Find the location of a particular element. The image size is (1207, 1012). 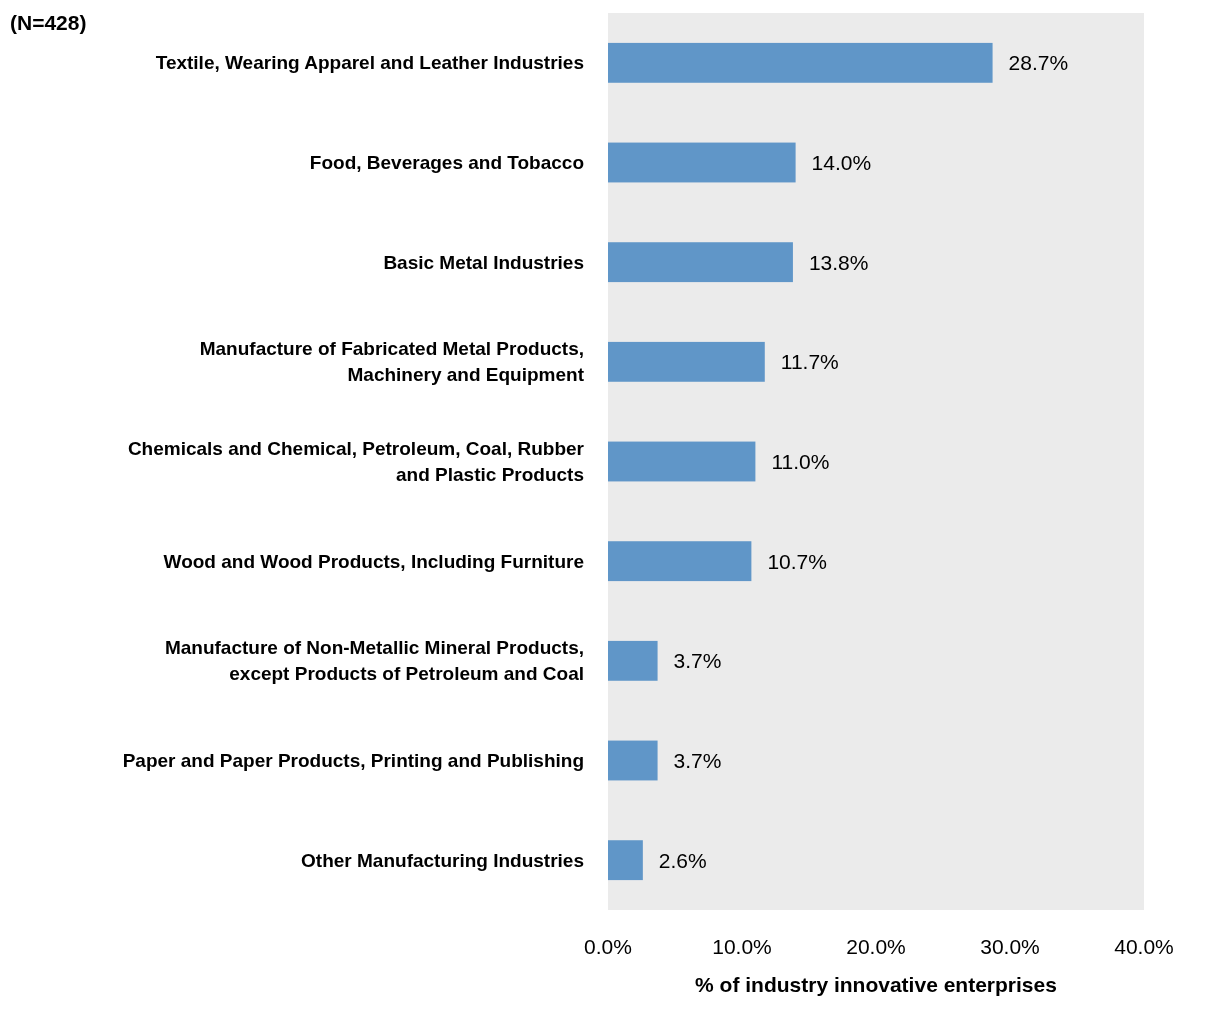

y-tick-label: Other Manufacturing Industries is located at coordinates (442, 860).